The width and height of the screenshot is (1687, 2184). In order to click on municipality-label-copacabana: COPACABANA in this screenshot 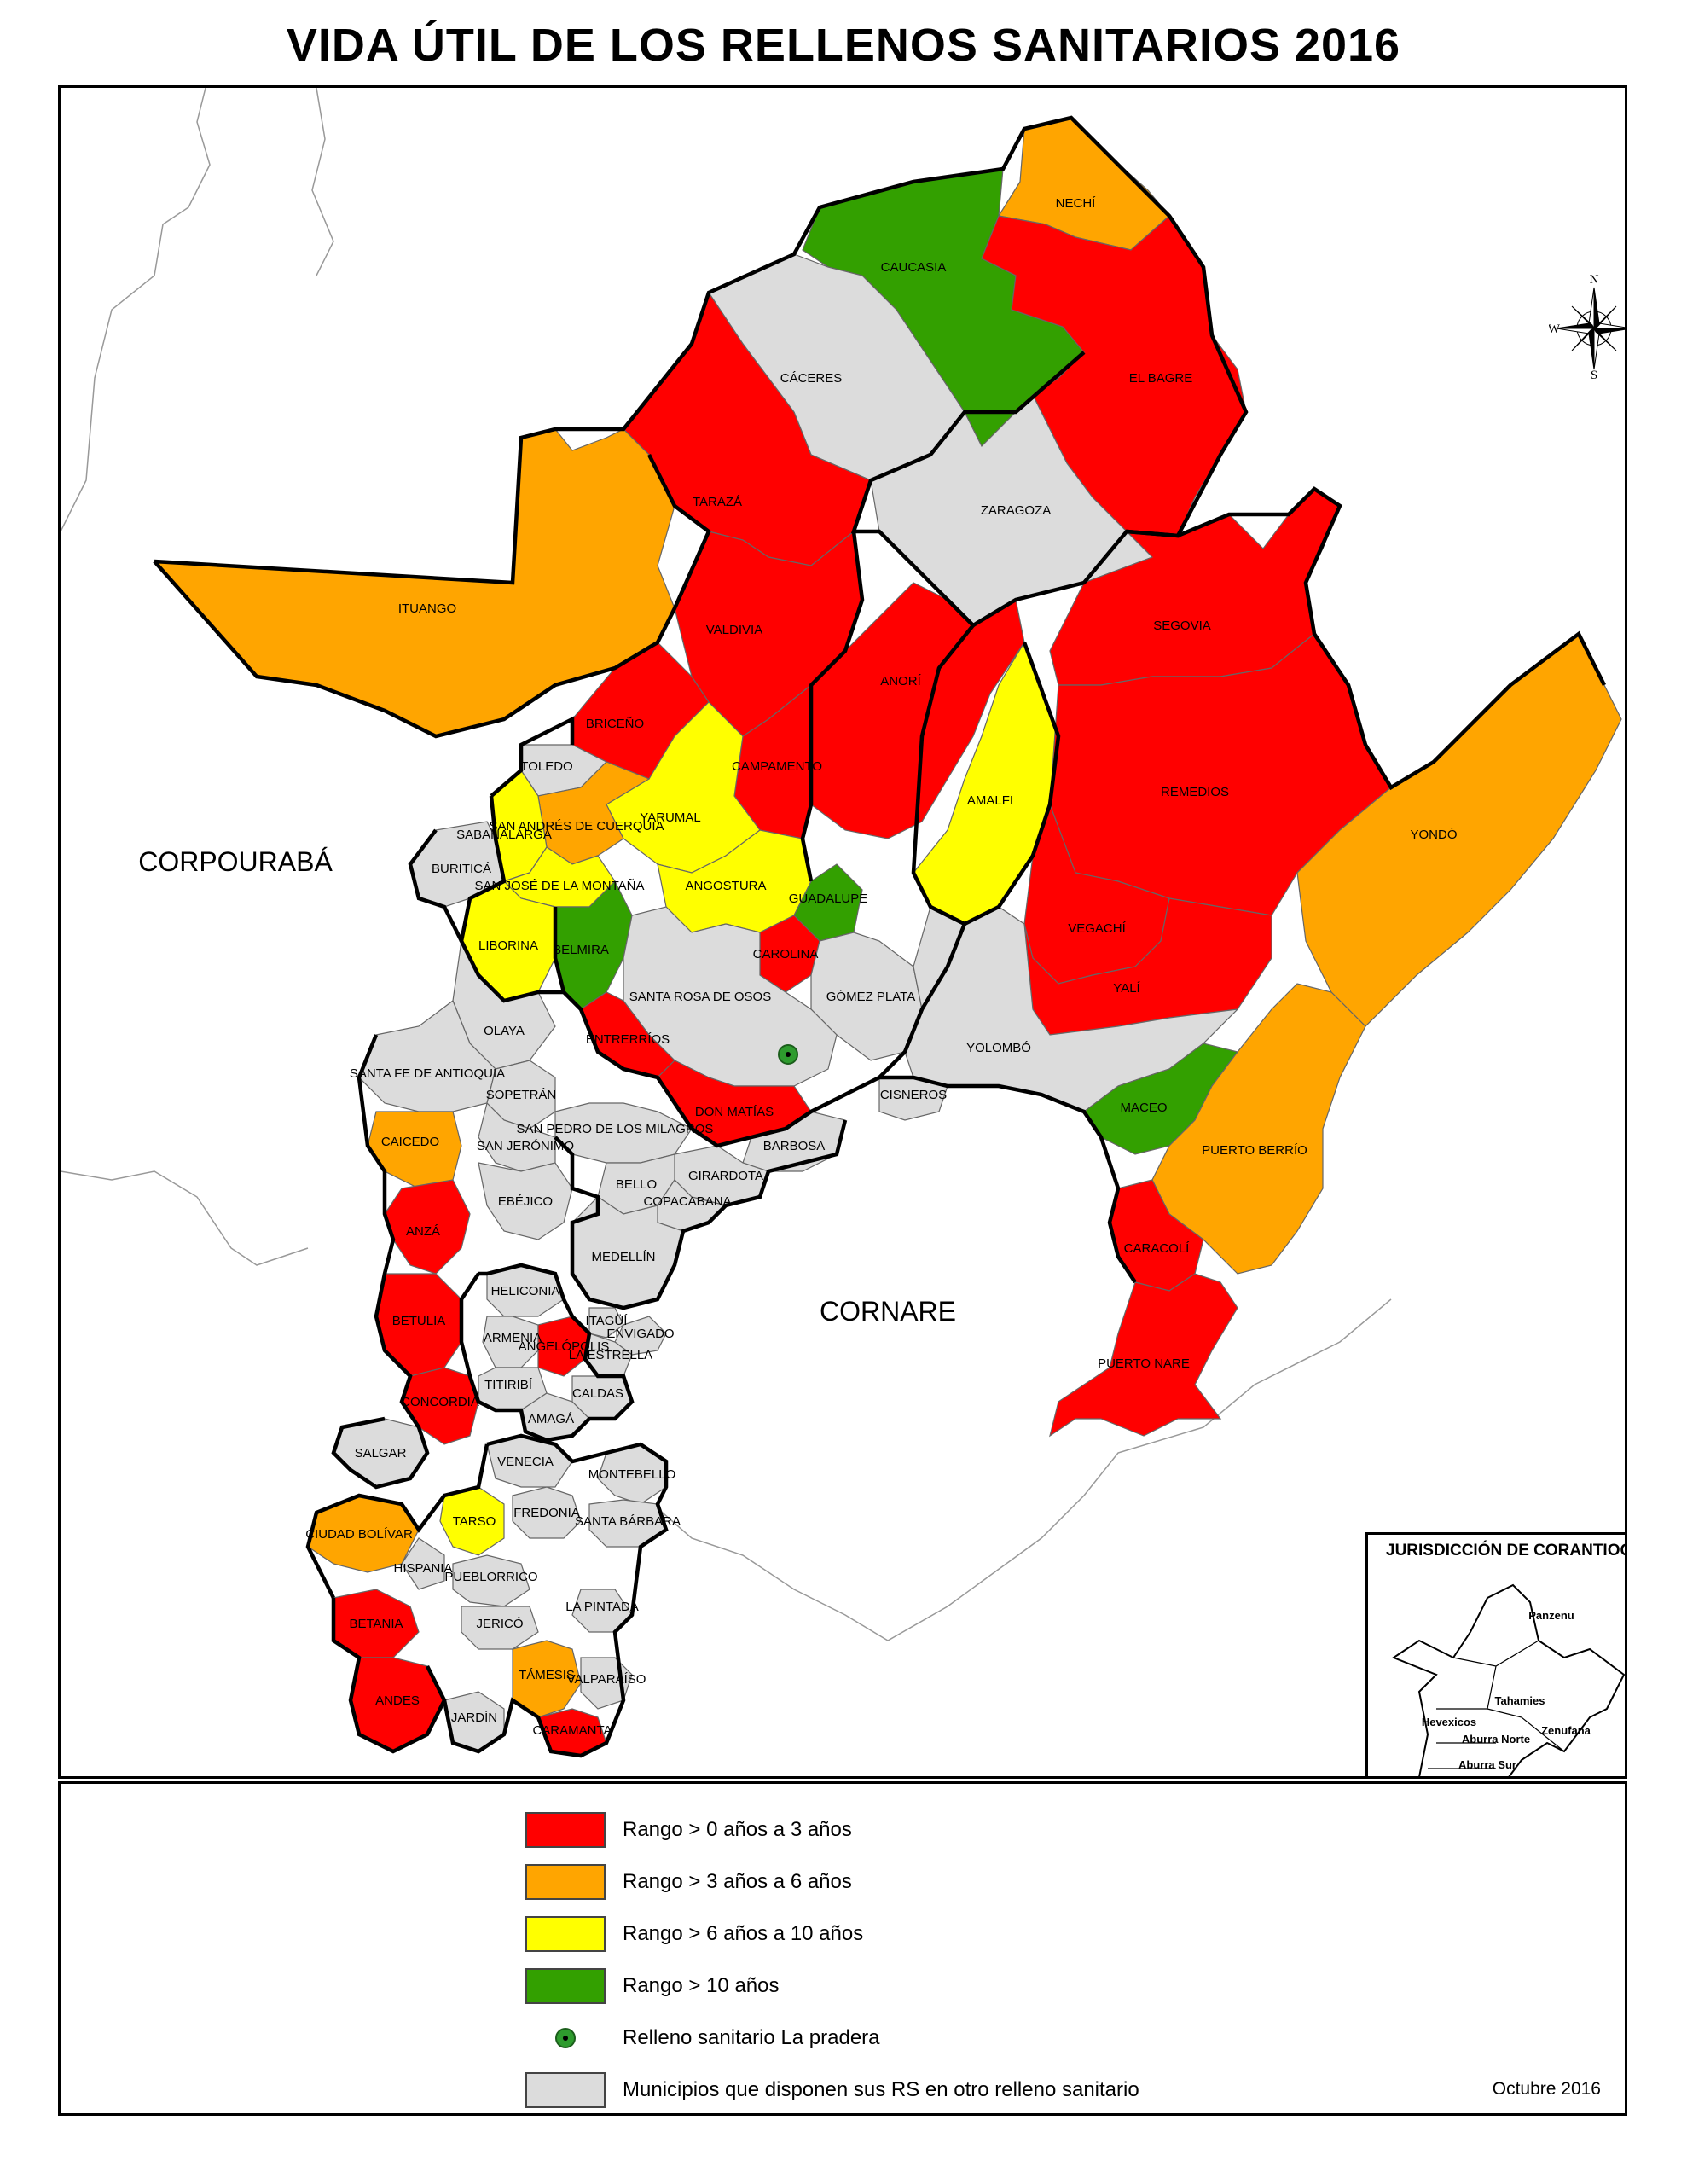, I will do `click(687, 1202)`.